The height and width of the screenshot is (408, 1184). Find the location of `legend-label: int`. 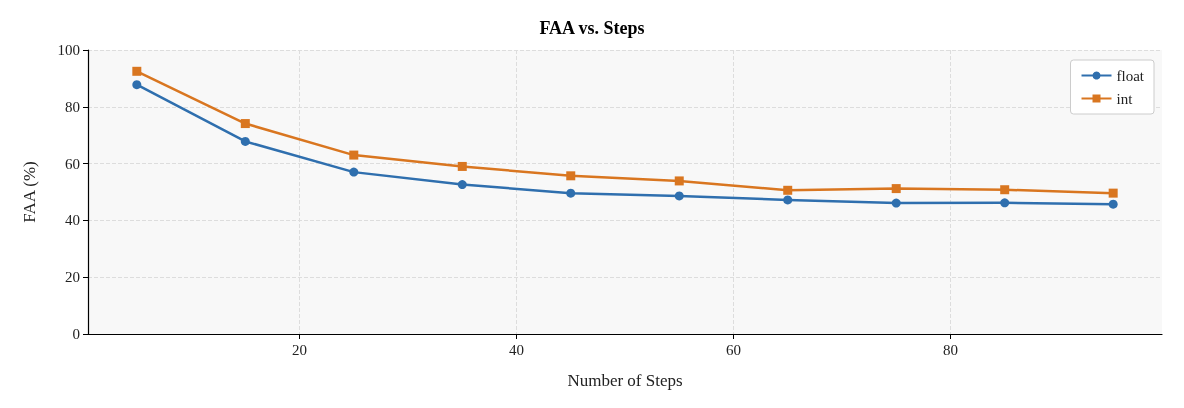

legend-label: int is located at coordinates (1125, 98).